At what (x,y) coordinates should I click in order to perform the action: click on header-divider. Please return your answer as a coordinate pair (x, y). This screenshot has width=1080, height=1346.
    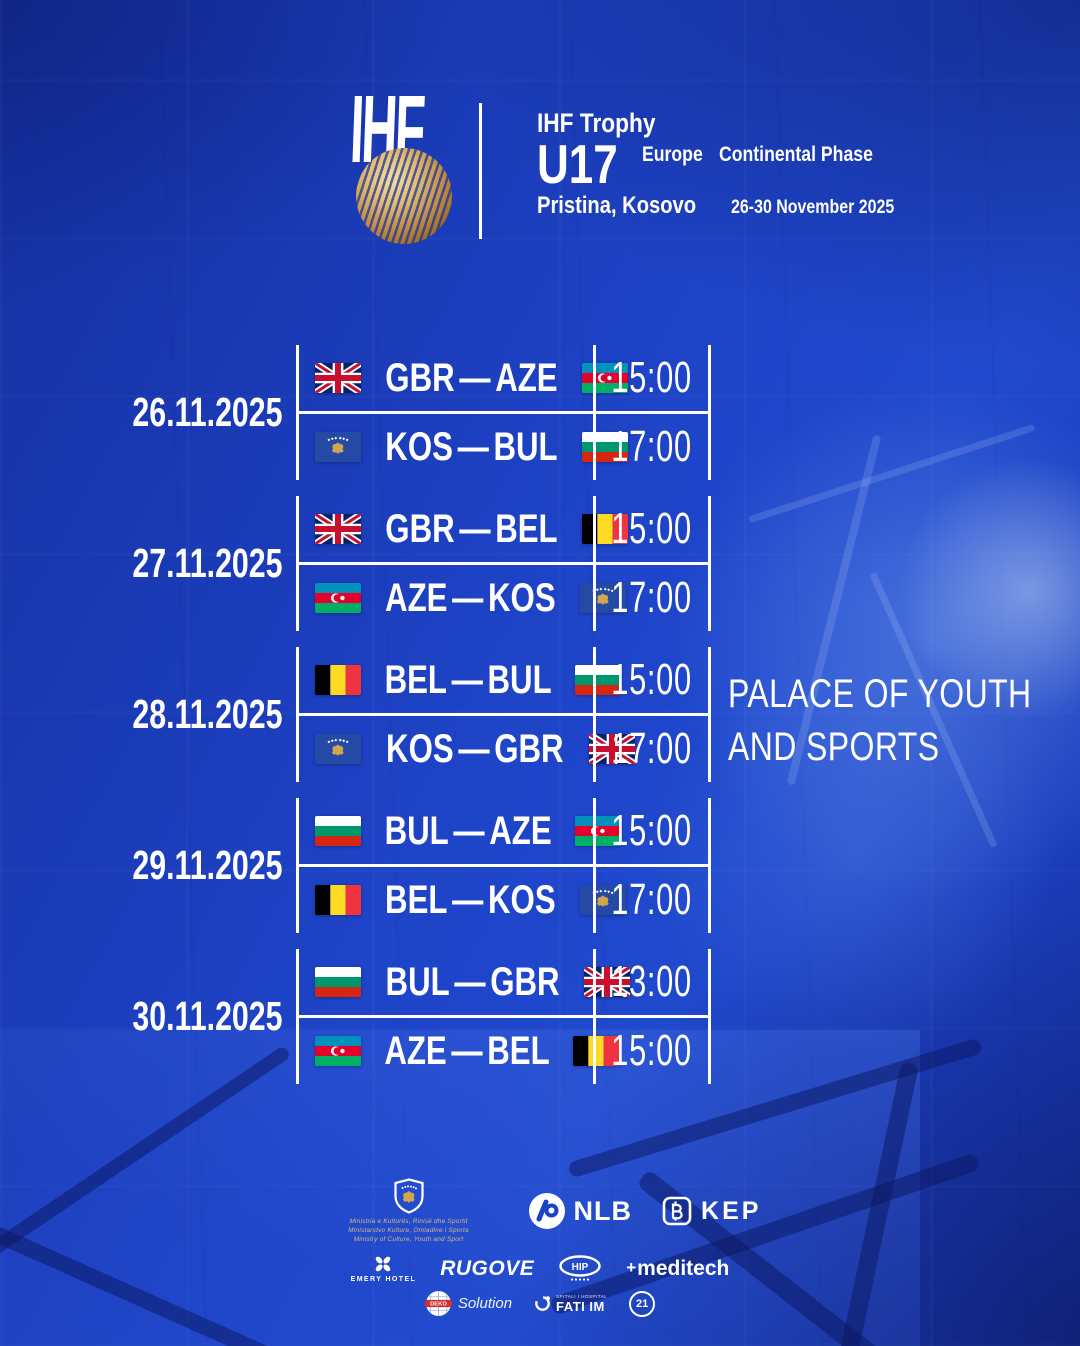
    Looking at the image, I should click on (480, 171).